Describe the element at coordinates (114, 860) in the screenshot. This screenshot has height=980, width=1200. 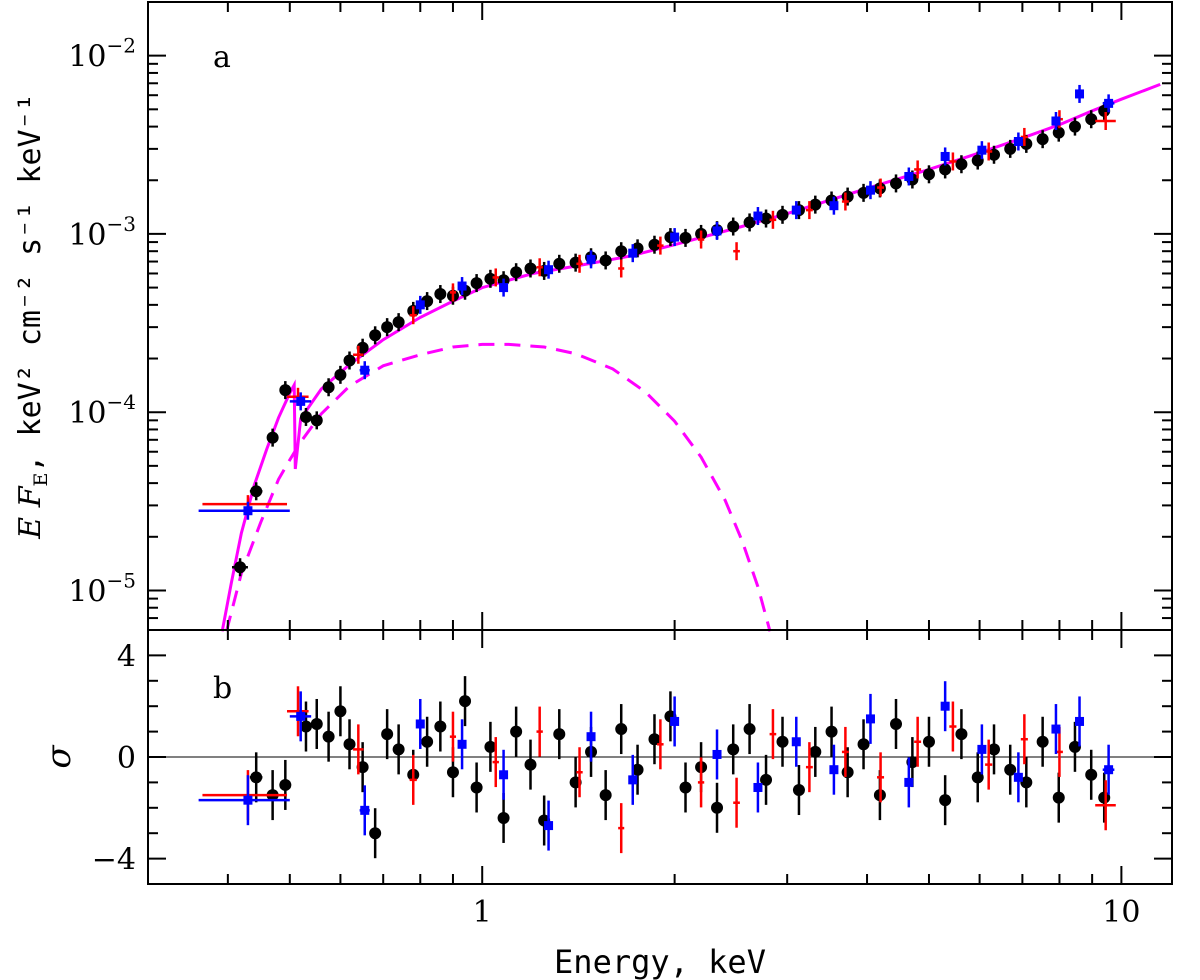
I see `y-tick-label: −4` at that location.